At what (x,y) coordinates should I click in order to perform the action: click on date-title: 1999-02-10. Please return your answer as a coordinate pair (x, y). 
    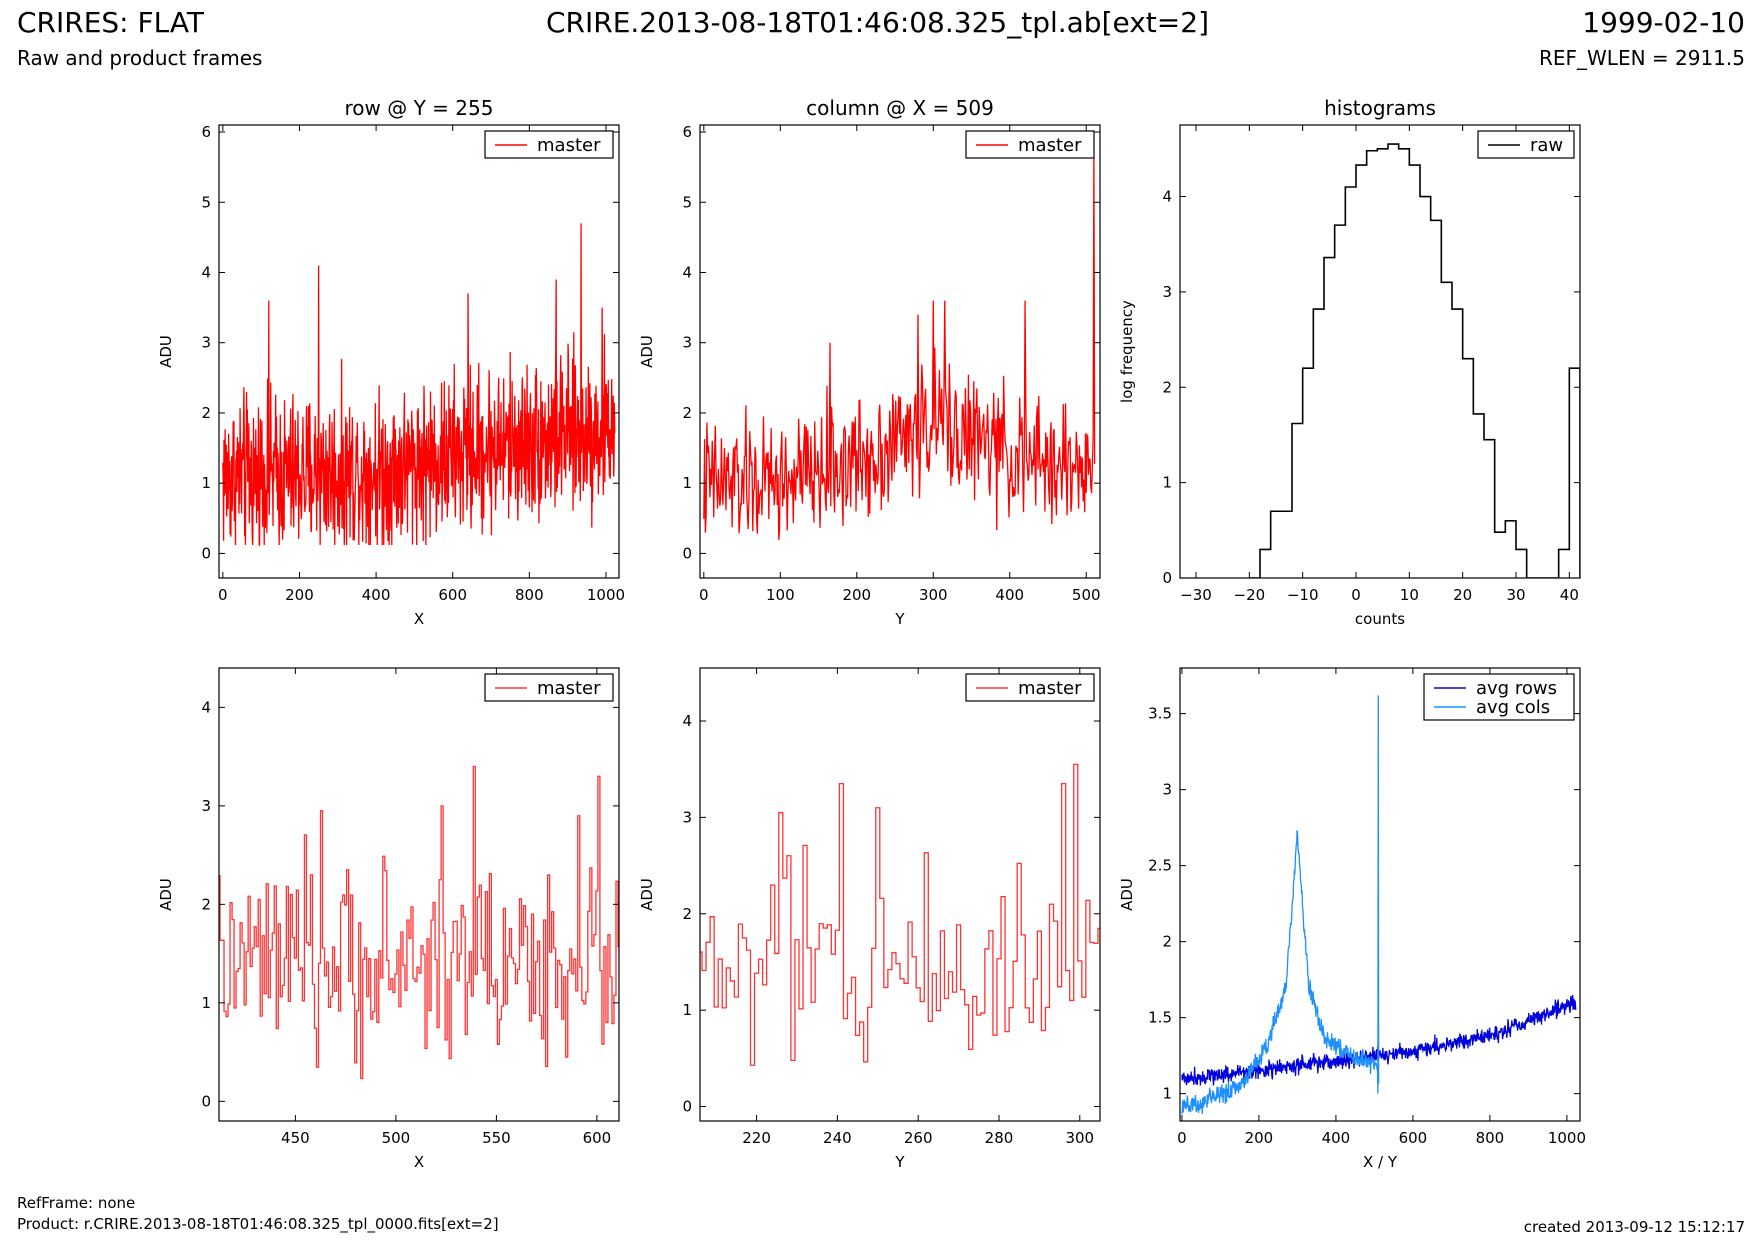
    Looking at the image, I should click on (1663, 22).